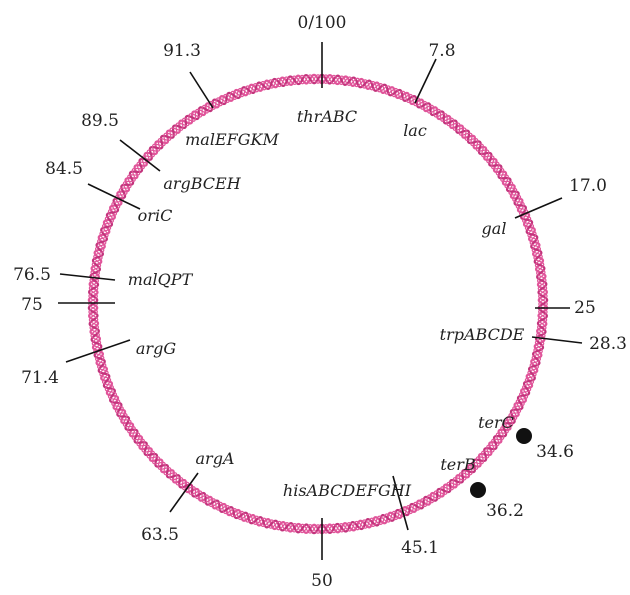  I want to click on gene-label-terB: terB, so click(458, 464).